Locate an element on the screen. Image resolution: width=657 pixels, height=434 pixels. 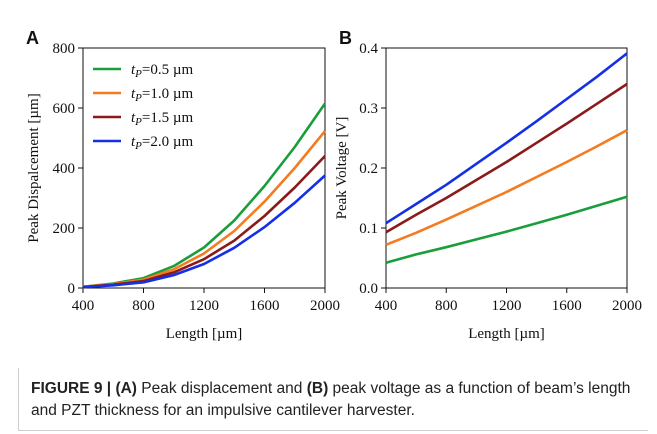
legend-label-2: tP=1.0 µm is located at coordinates (162, 95).